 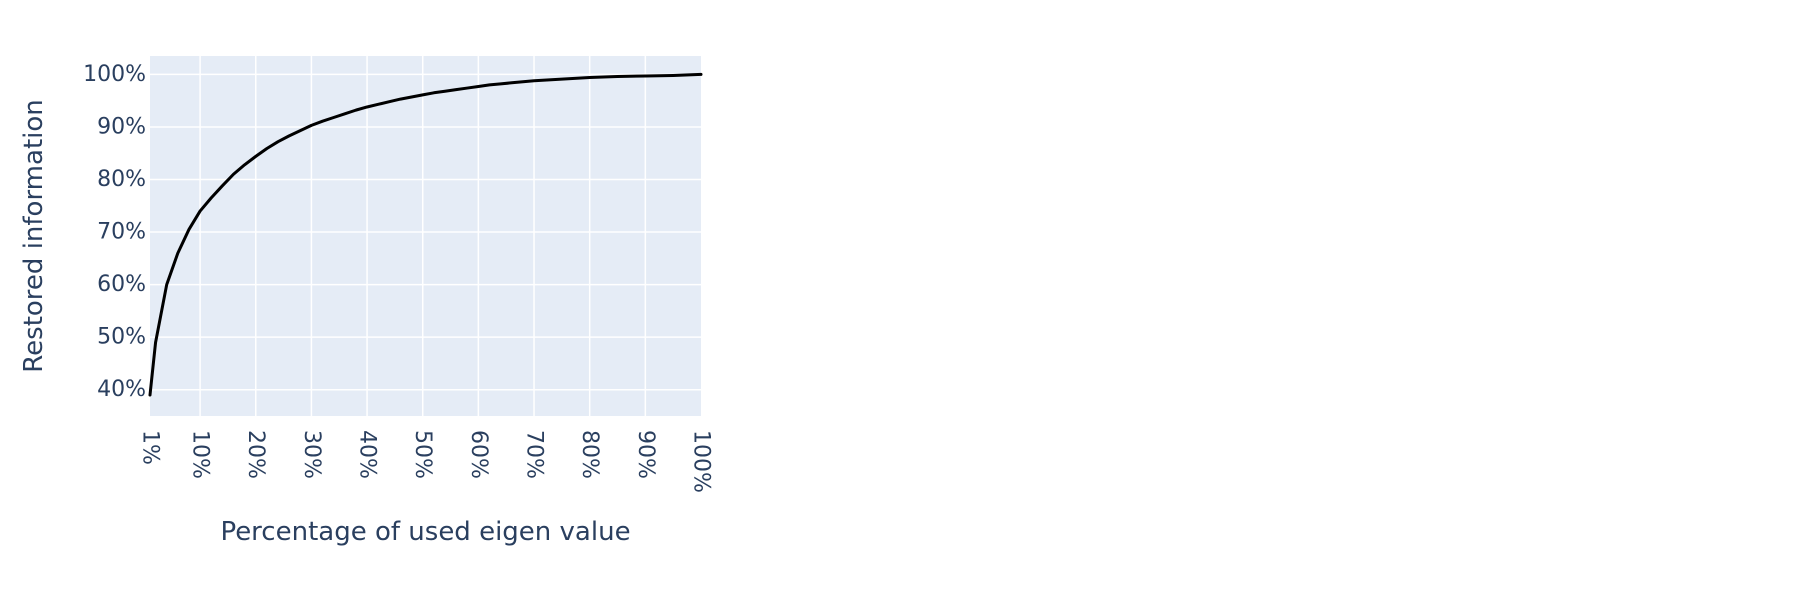 What do you see at coordinates (34, 235) in the screenshot?
I see `y-axis-title: Restored information` at bounding box center [34, 235].